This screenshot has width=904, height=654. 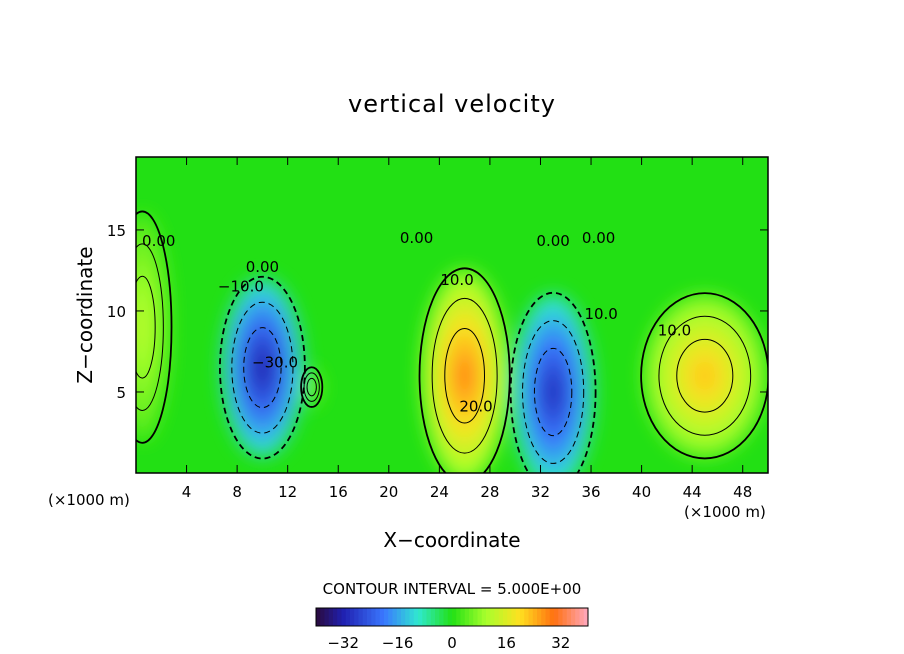 What do you see at coordinates (742, 492) in the screenshot?
I see `x-tick-label-11: 48` at bounding box center [742, 492].